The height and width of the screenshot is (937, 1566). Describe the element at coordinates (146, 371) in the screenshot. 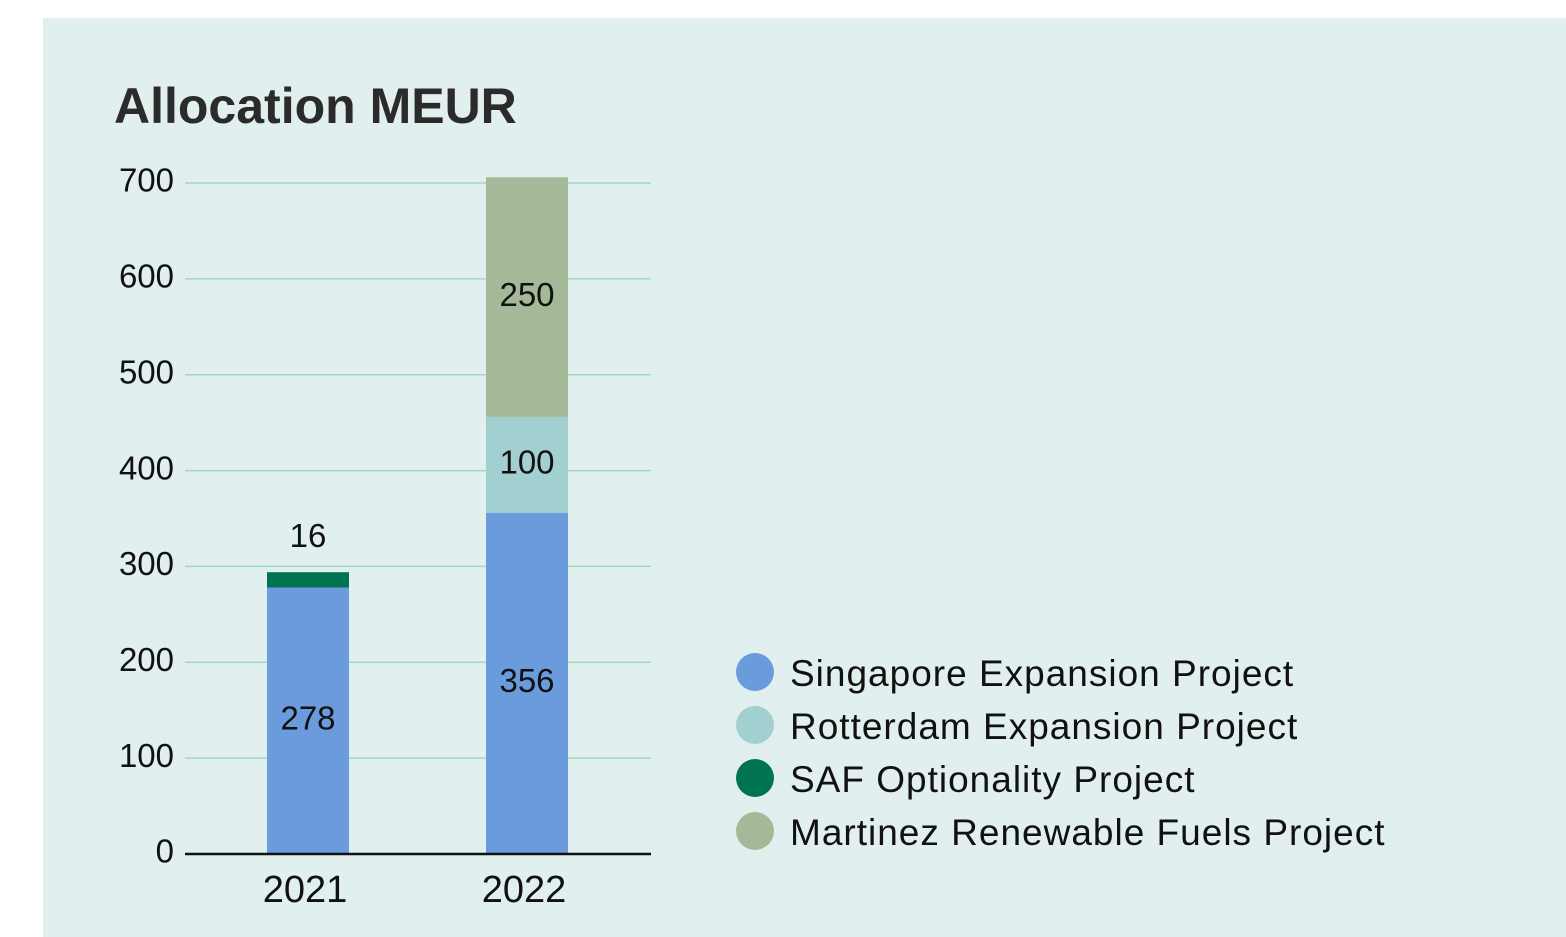

I see `y-tick-label: 500` at that location.